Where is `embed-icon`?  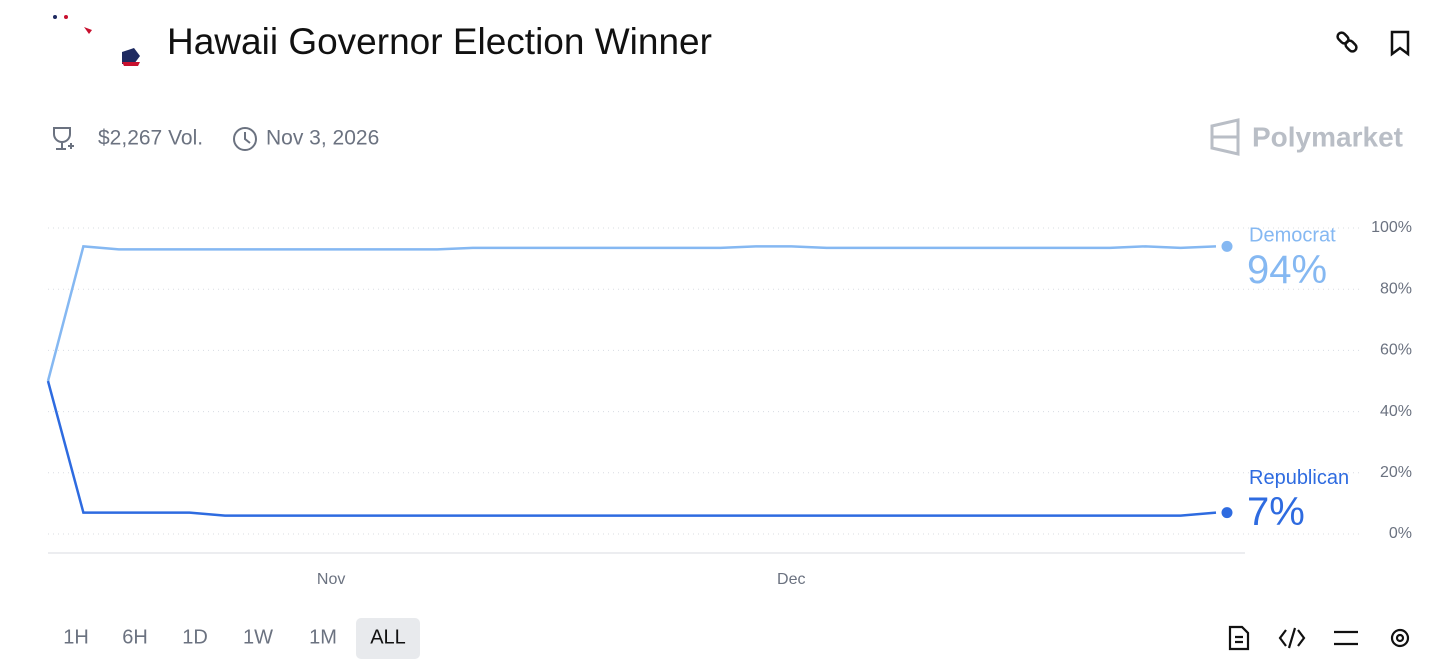
embed-icon is located at coordinates (1292, 638).